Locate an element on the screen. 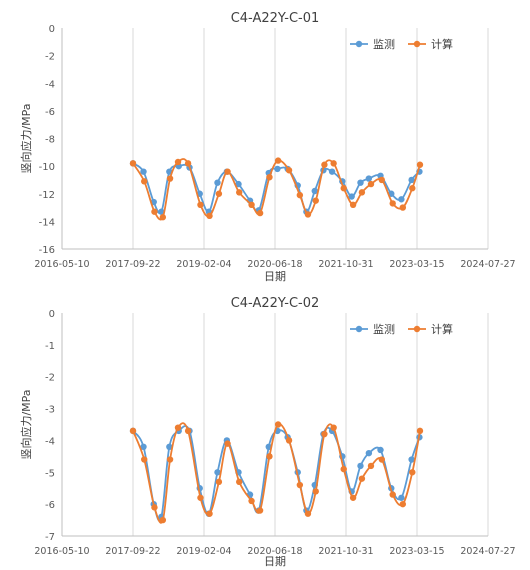  y-tick-label: -5 is located at coordinates (50, 473).